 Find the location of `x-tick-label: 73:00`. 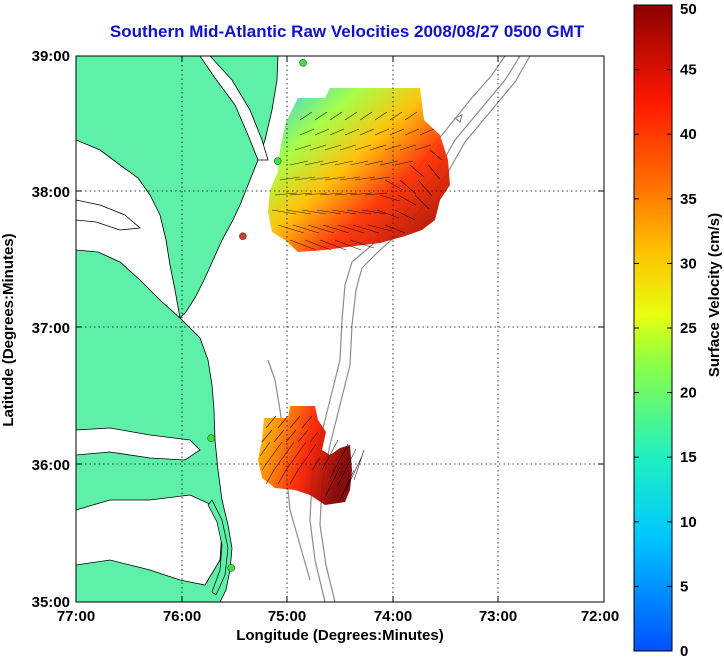

x-tick-label: 73:00 is located at coordinates (498, 616).